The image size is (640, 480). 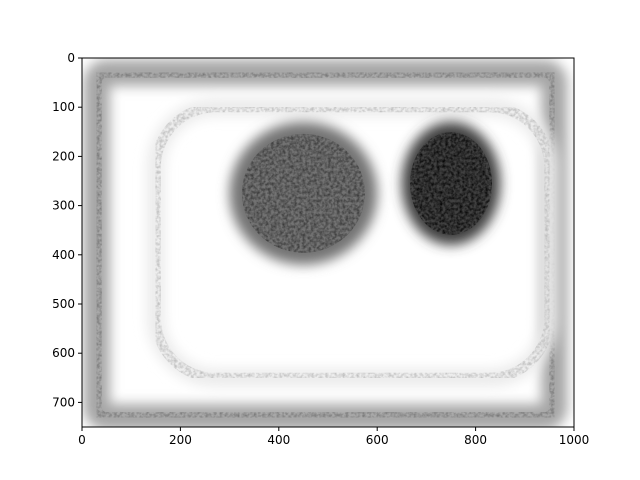 What do you see at coordinates (475, 440) in the screenshot?
I see `x-tick-label: 800` at bounding box center [475, 440].